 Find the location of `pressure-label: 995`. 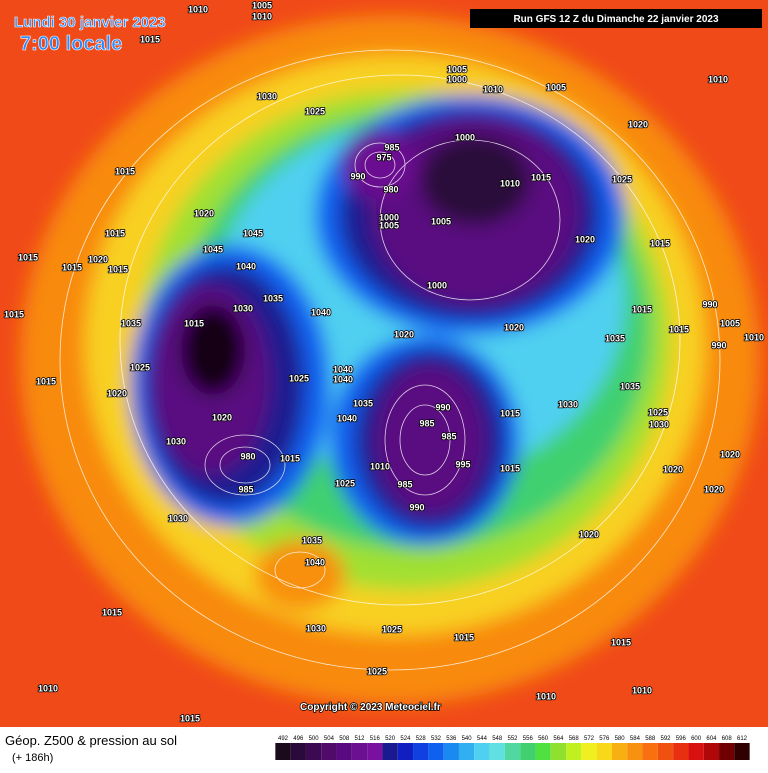

pressure-label: 995 is located at coordinates (462, 464).